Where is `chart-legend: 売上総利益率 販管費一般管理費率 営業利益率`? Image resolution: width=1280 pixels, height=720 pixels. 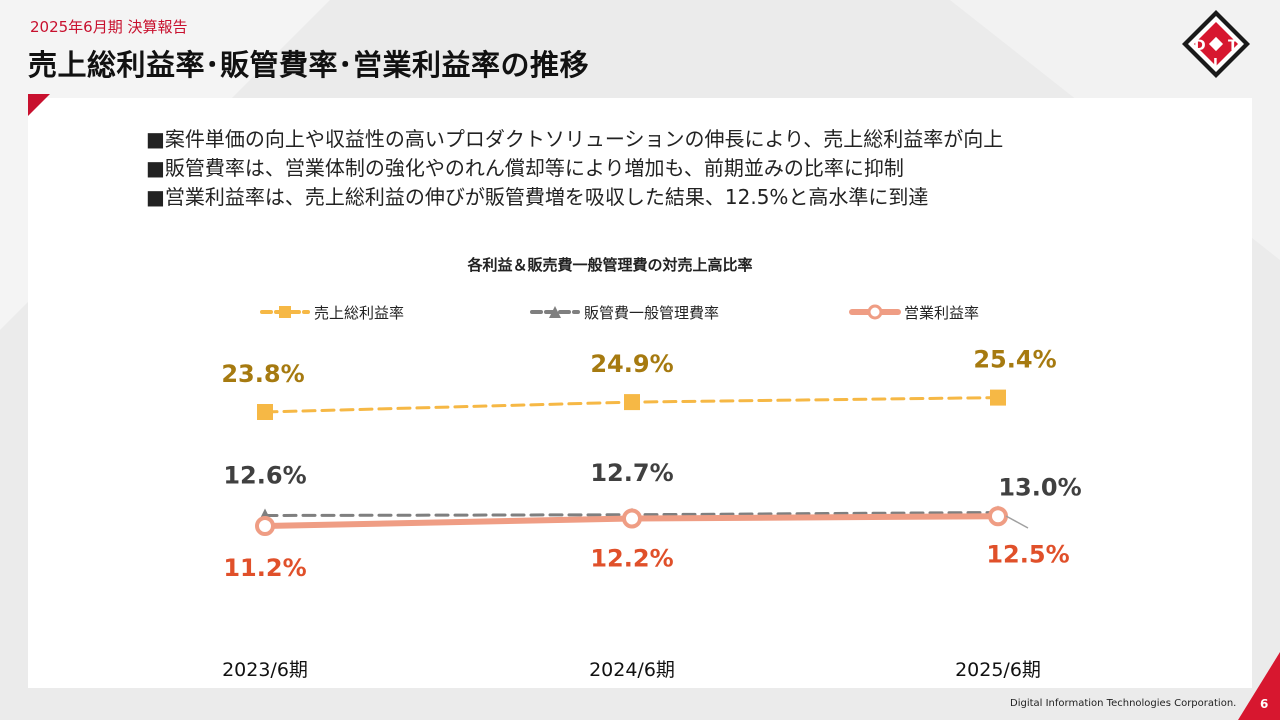
chart-legend: 売上総利益率 販管費一般管理費率 営業利益率 is located at coordinates (619, 313).